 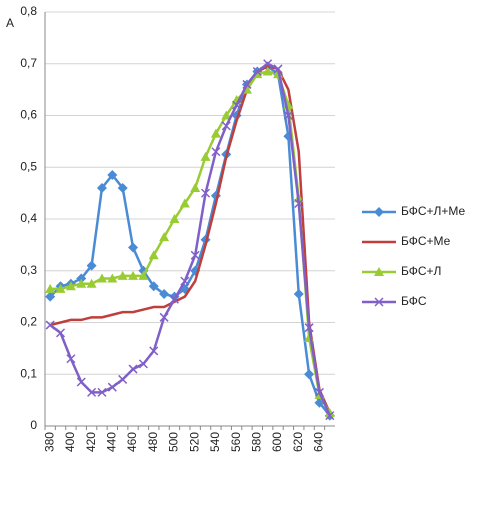 I want to click on legend-label: БФС+Л, so click(x=421, y=271).